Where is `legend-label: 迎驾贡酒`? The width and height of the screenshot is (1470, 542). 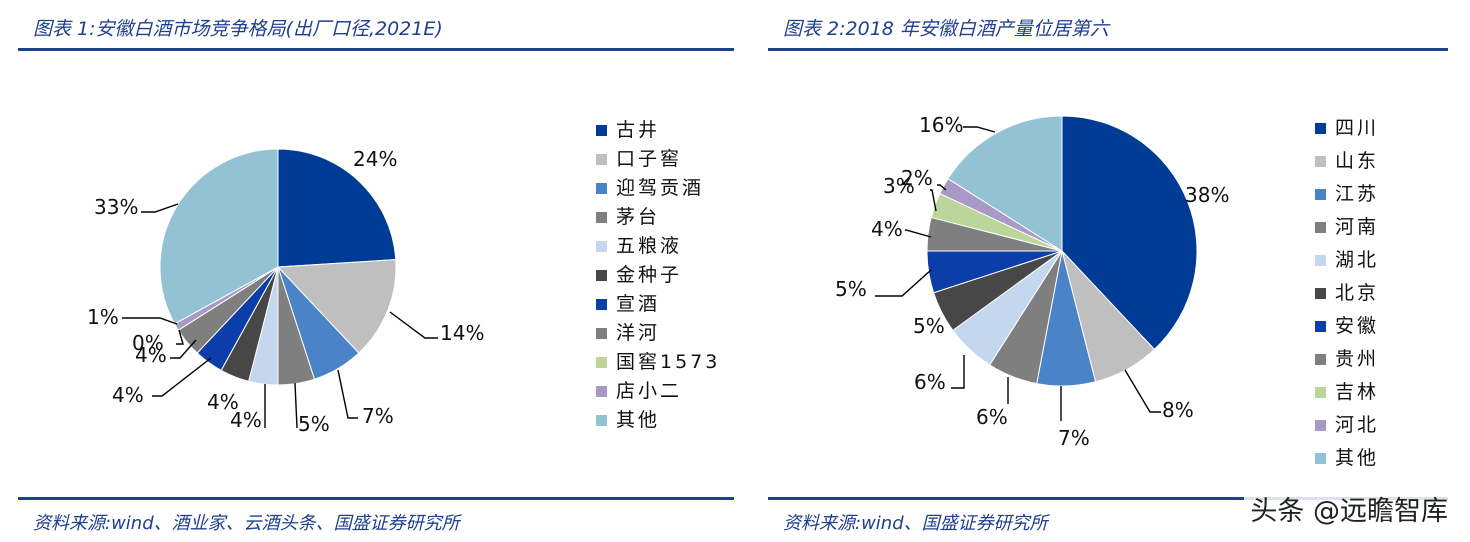
legend-label: 迎驾贡酒 is located at coordinates (660, 188).